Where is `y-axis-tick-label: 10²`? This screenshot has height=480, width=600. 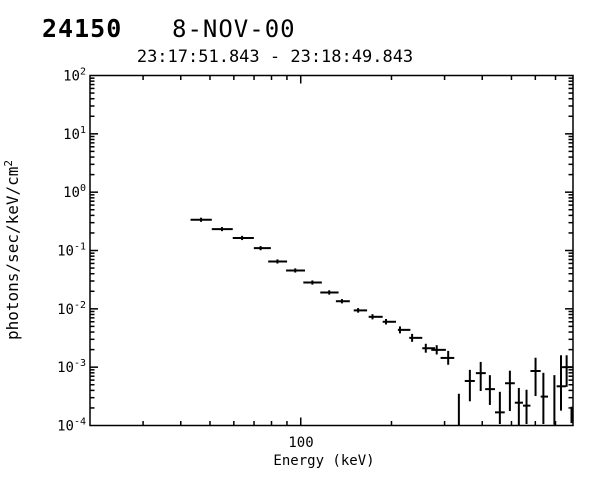 y-axis-tick-label: 10² is located at coordinates (74, 76).